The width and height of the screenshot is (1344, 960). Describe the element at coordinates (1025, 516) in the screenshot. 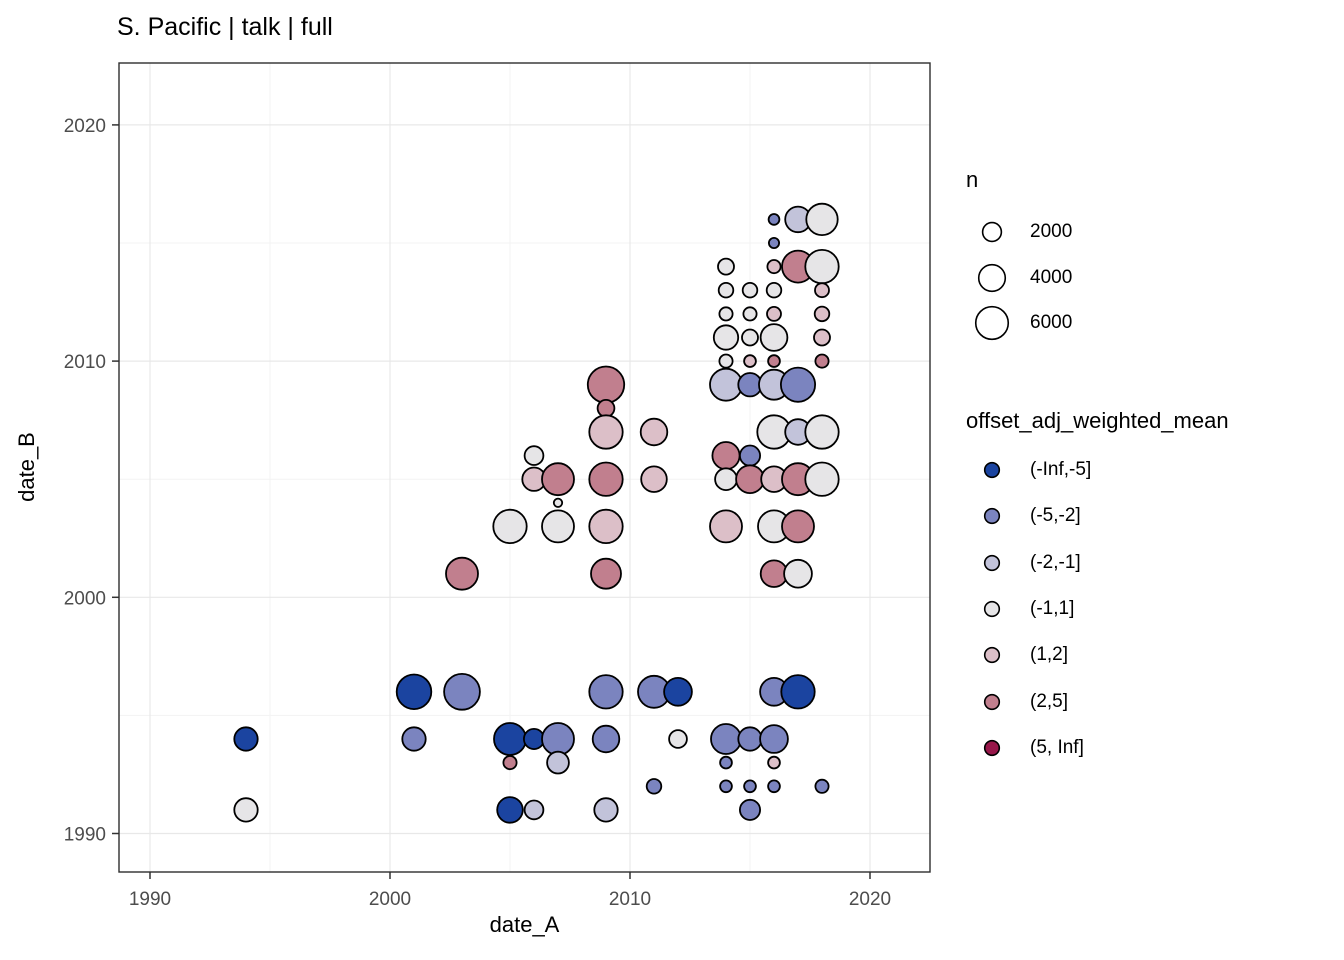

I see `color-legend-item: (-5,-2]` at that location.